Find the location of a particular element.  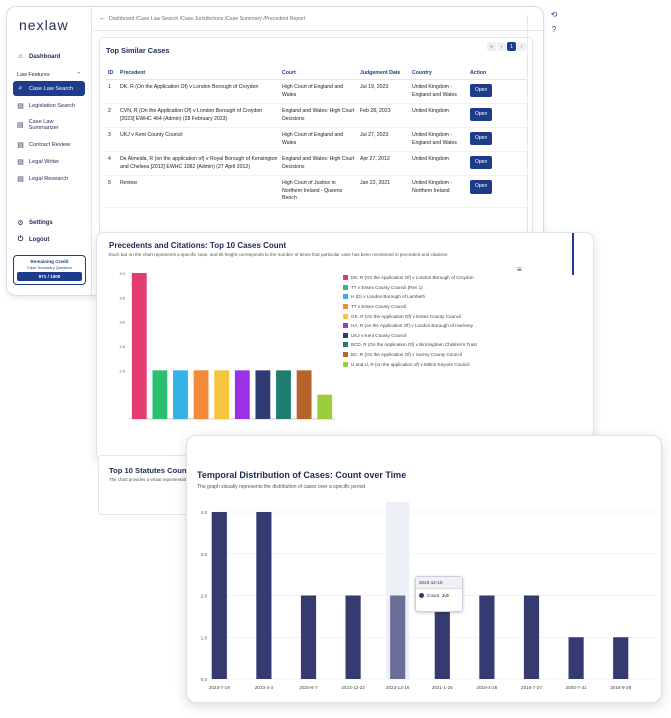

sidebar-item-settings: ⚙ Settings is located at coordinates (49, 222).